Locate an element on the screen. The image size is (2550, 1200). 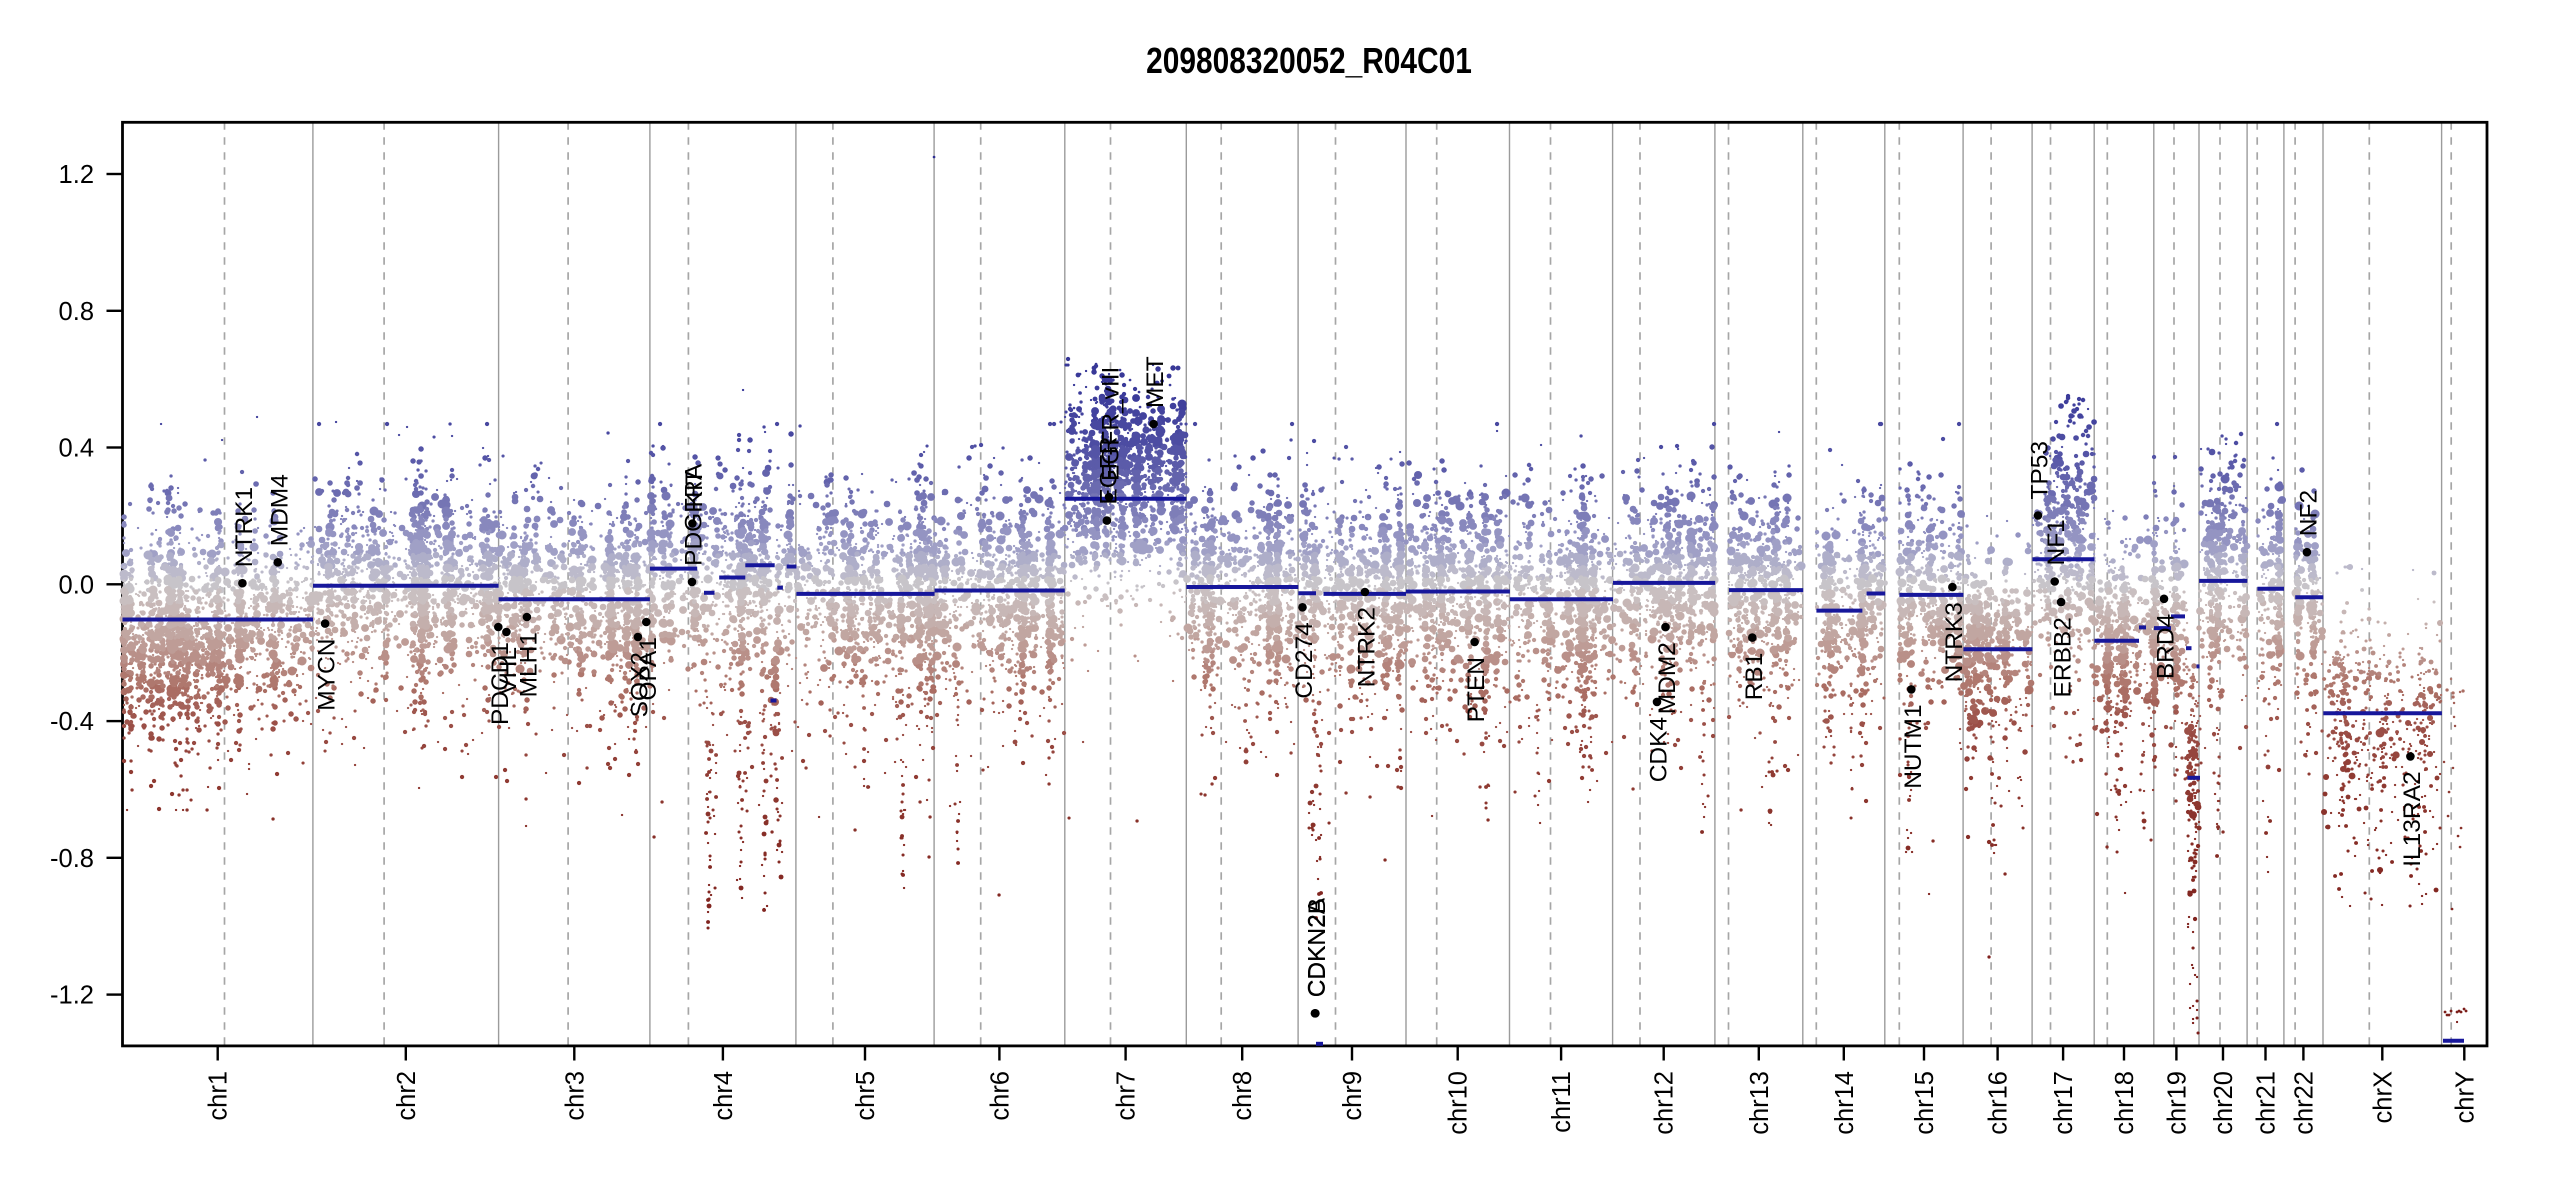
svg-text: chr22 is located at coordinates (2304, 1103).